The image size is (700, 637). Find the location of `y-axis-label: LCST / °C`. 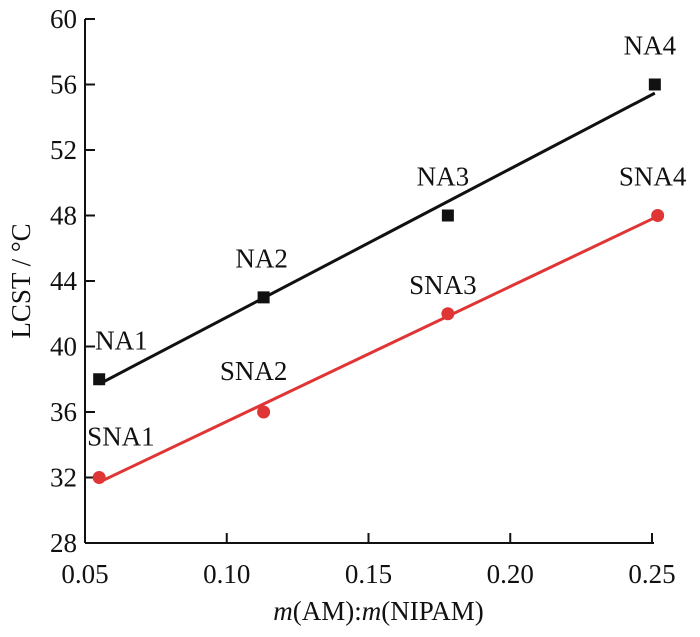

y-axis-label: LCST / °C is located at coordinates (21, 280).